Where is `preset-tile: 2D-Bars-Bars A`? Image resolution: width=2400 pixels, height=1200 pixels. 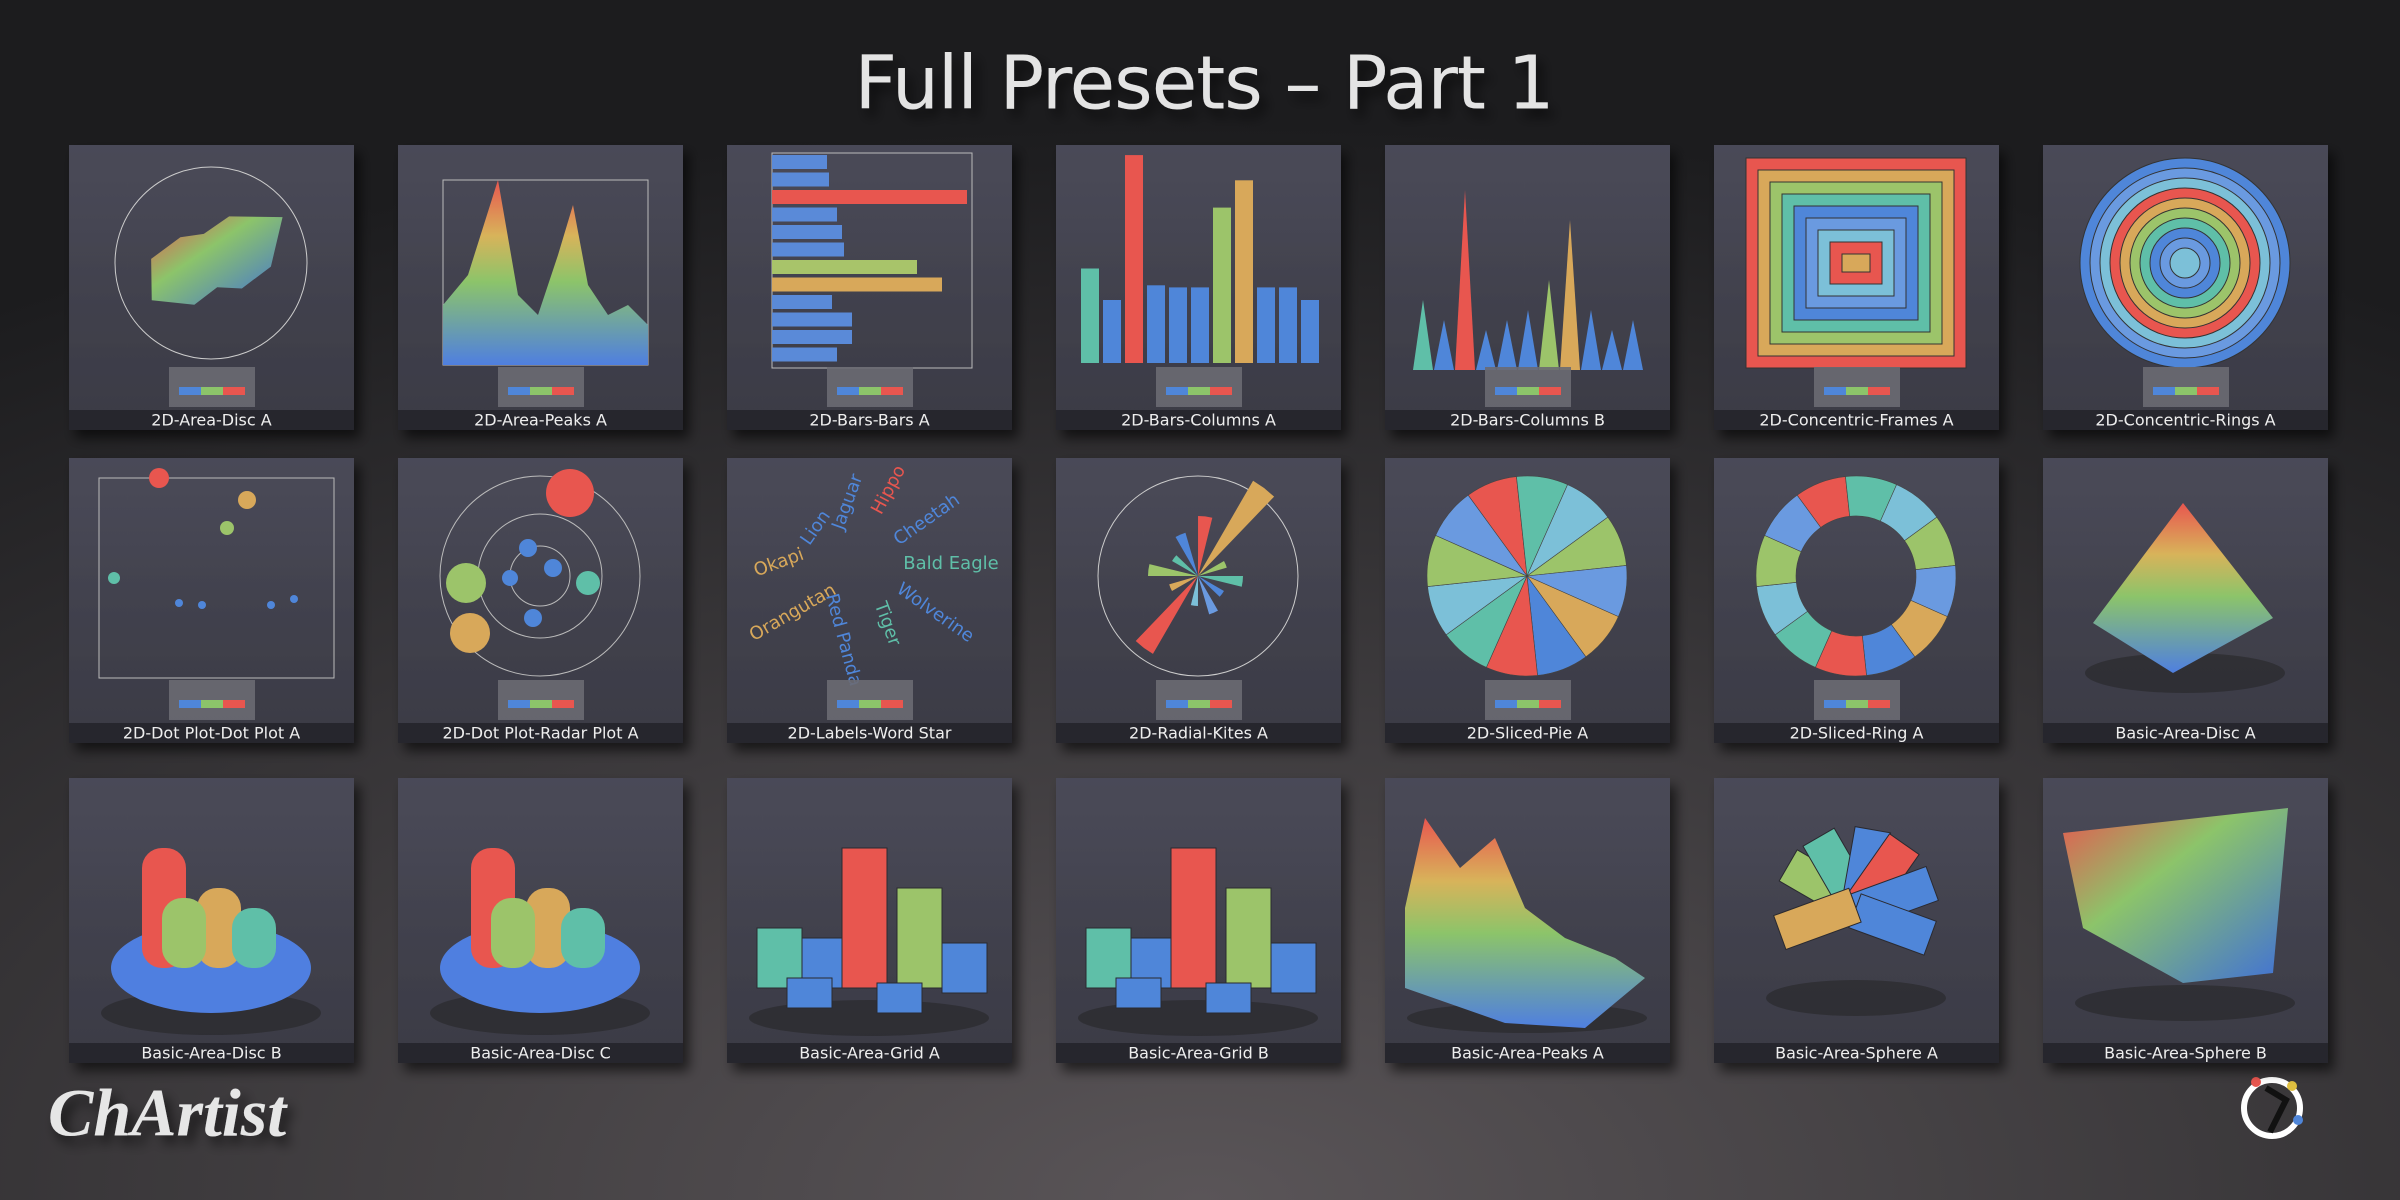 preset-tile: 2D-Bars-Bars A is located at coordinates (869, 287).